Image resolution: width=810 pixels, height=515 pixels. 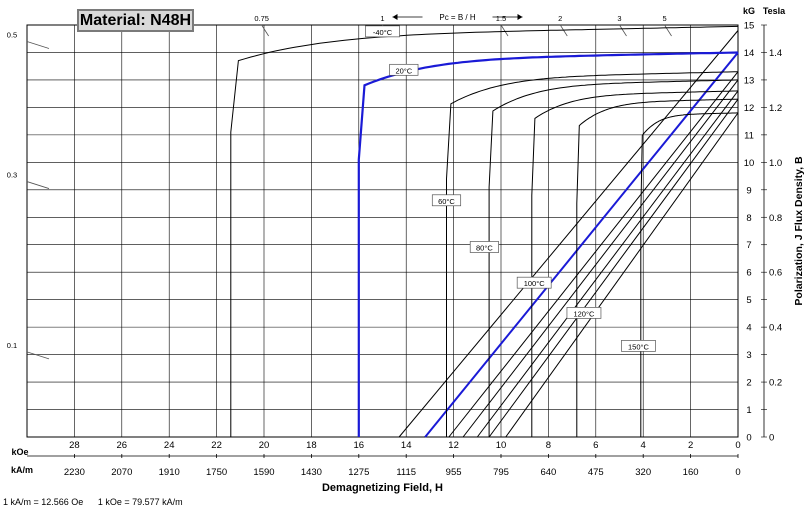 I want to click on footnote-koe: 1 kOe = 79.577 kA/m, so click(x=140, y=502).